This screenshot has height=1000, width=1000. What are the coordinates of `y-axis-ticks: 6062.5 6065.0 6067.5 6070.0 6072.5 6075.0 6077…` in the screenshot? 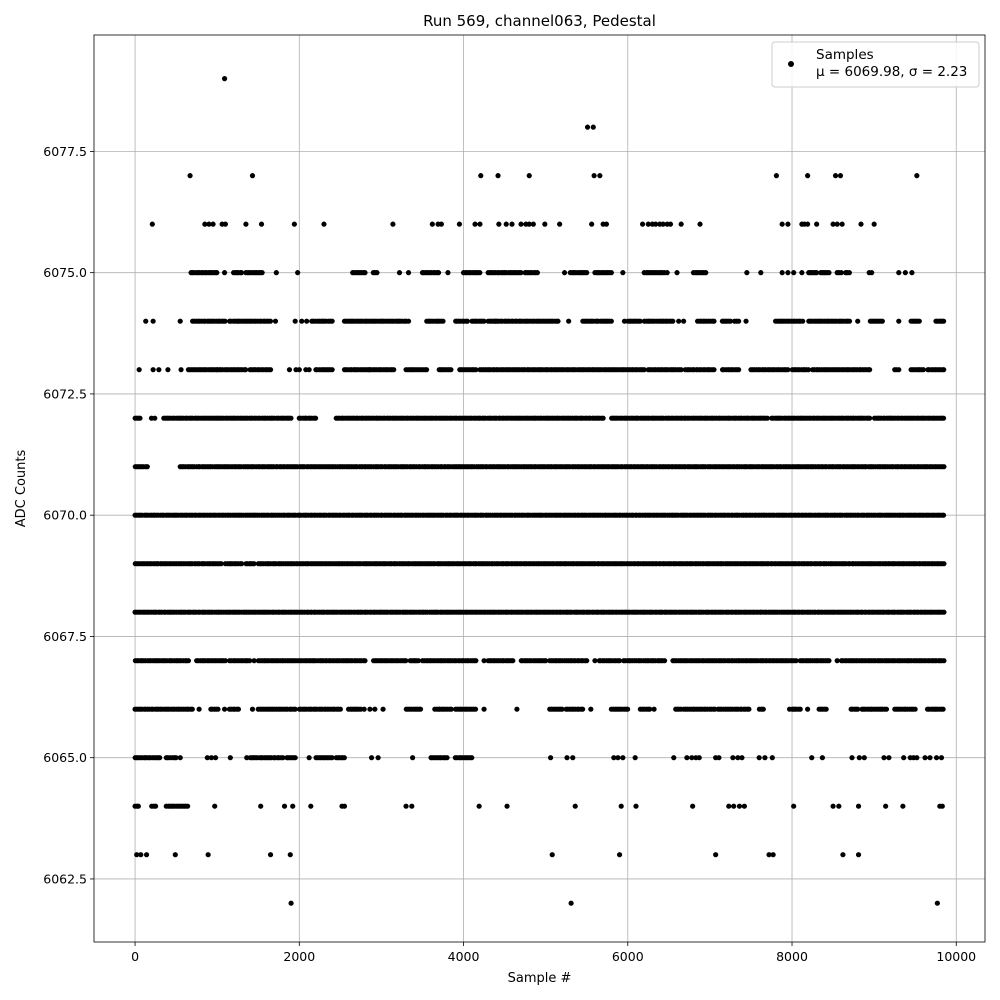 It's located at (68, 515).